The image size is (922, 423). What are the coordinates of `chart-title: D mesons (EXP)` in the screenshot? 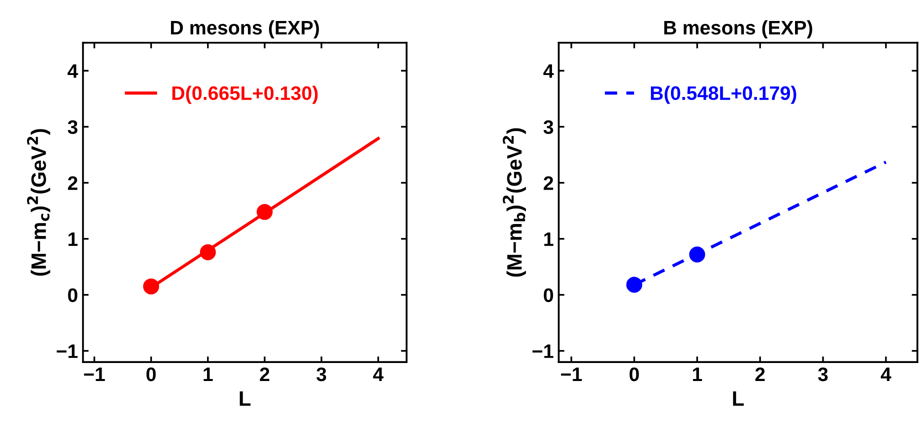 It's located at (245, 29).